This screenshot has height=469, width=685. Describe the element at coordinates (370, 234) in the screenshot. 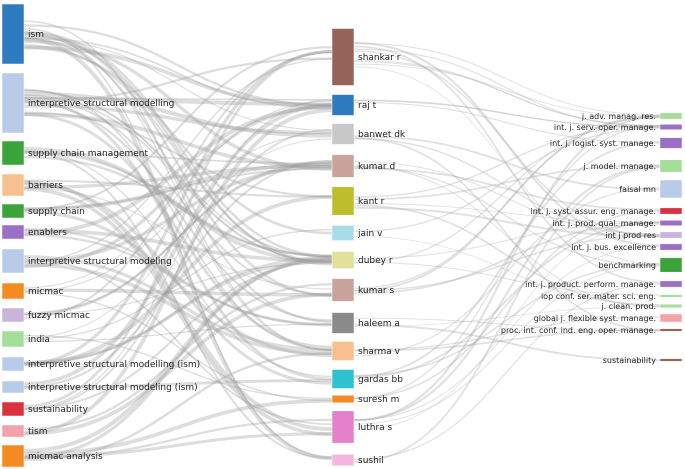

I see `middle-node-label: jain v` at that location.